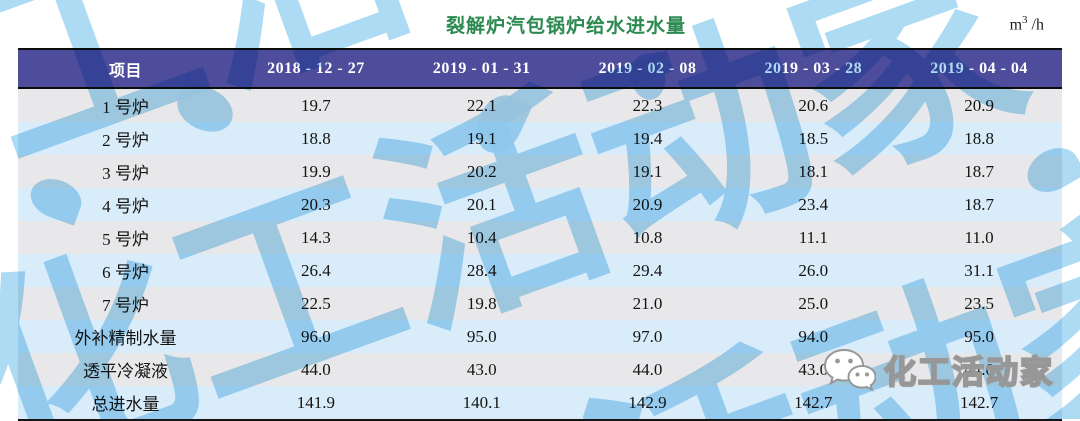 The height and width of the screenshot is (421, 1080). Describe the element at coordinates (813, 336) in the screenshot. I see `cell-value: 94.0` at that location.